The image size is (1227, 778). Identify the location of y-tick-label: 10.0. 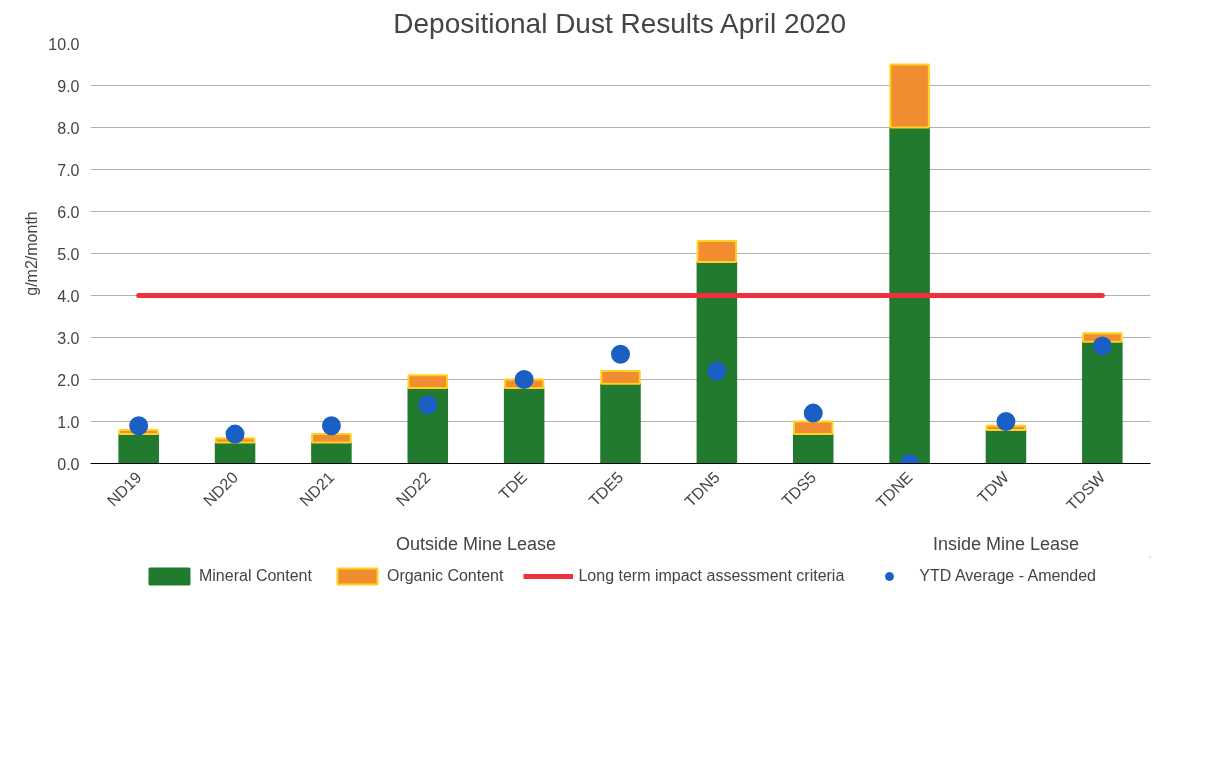
(64, 44).